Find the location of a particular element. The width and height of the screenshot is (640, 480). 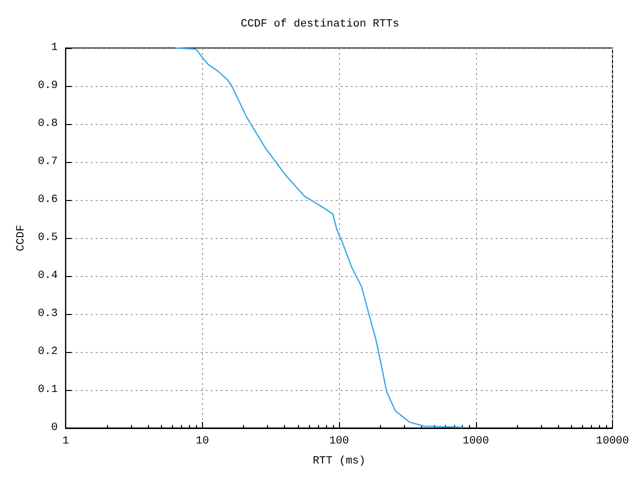

x-tick-label: 10000 is located at coordinates (613, 442).